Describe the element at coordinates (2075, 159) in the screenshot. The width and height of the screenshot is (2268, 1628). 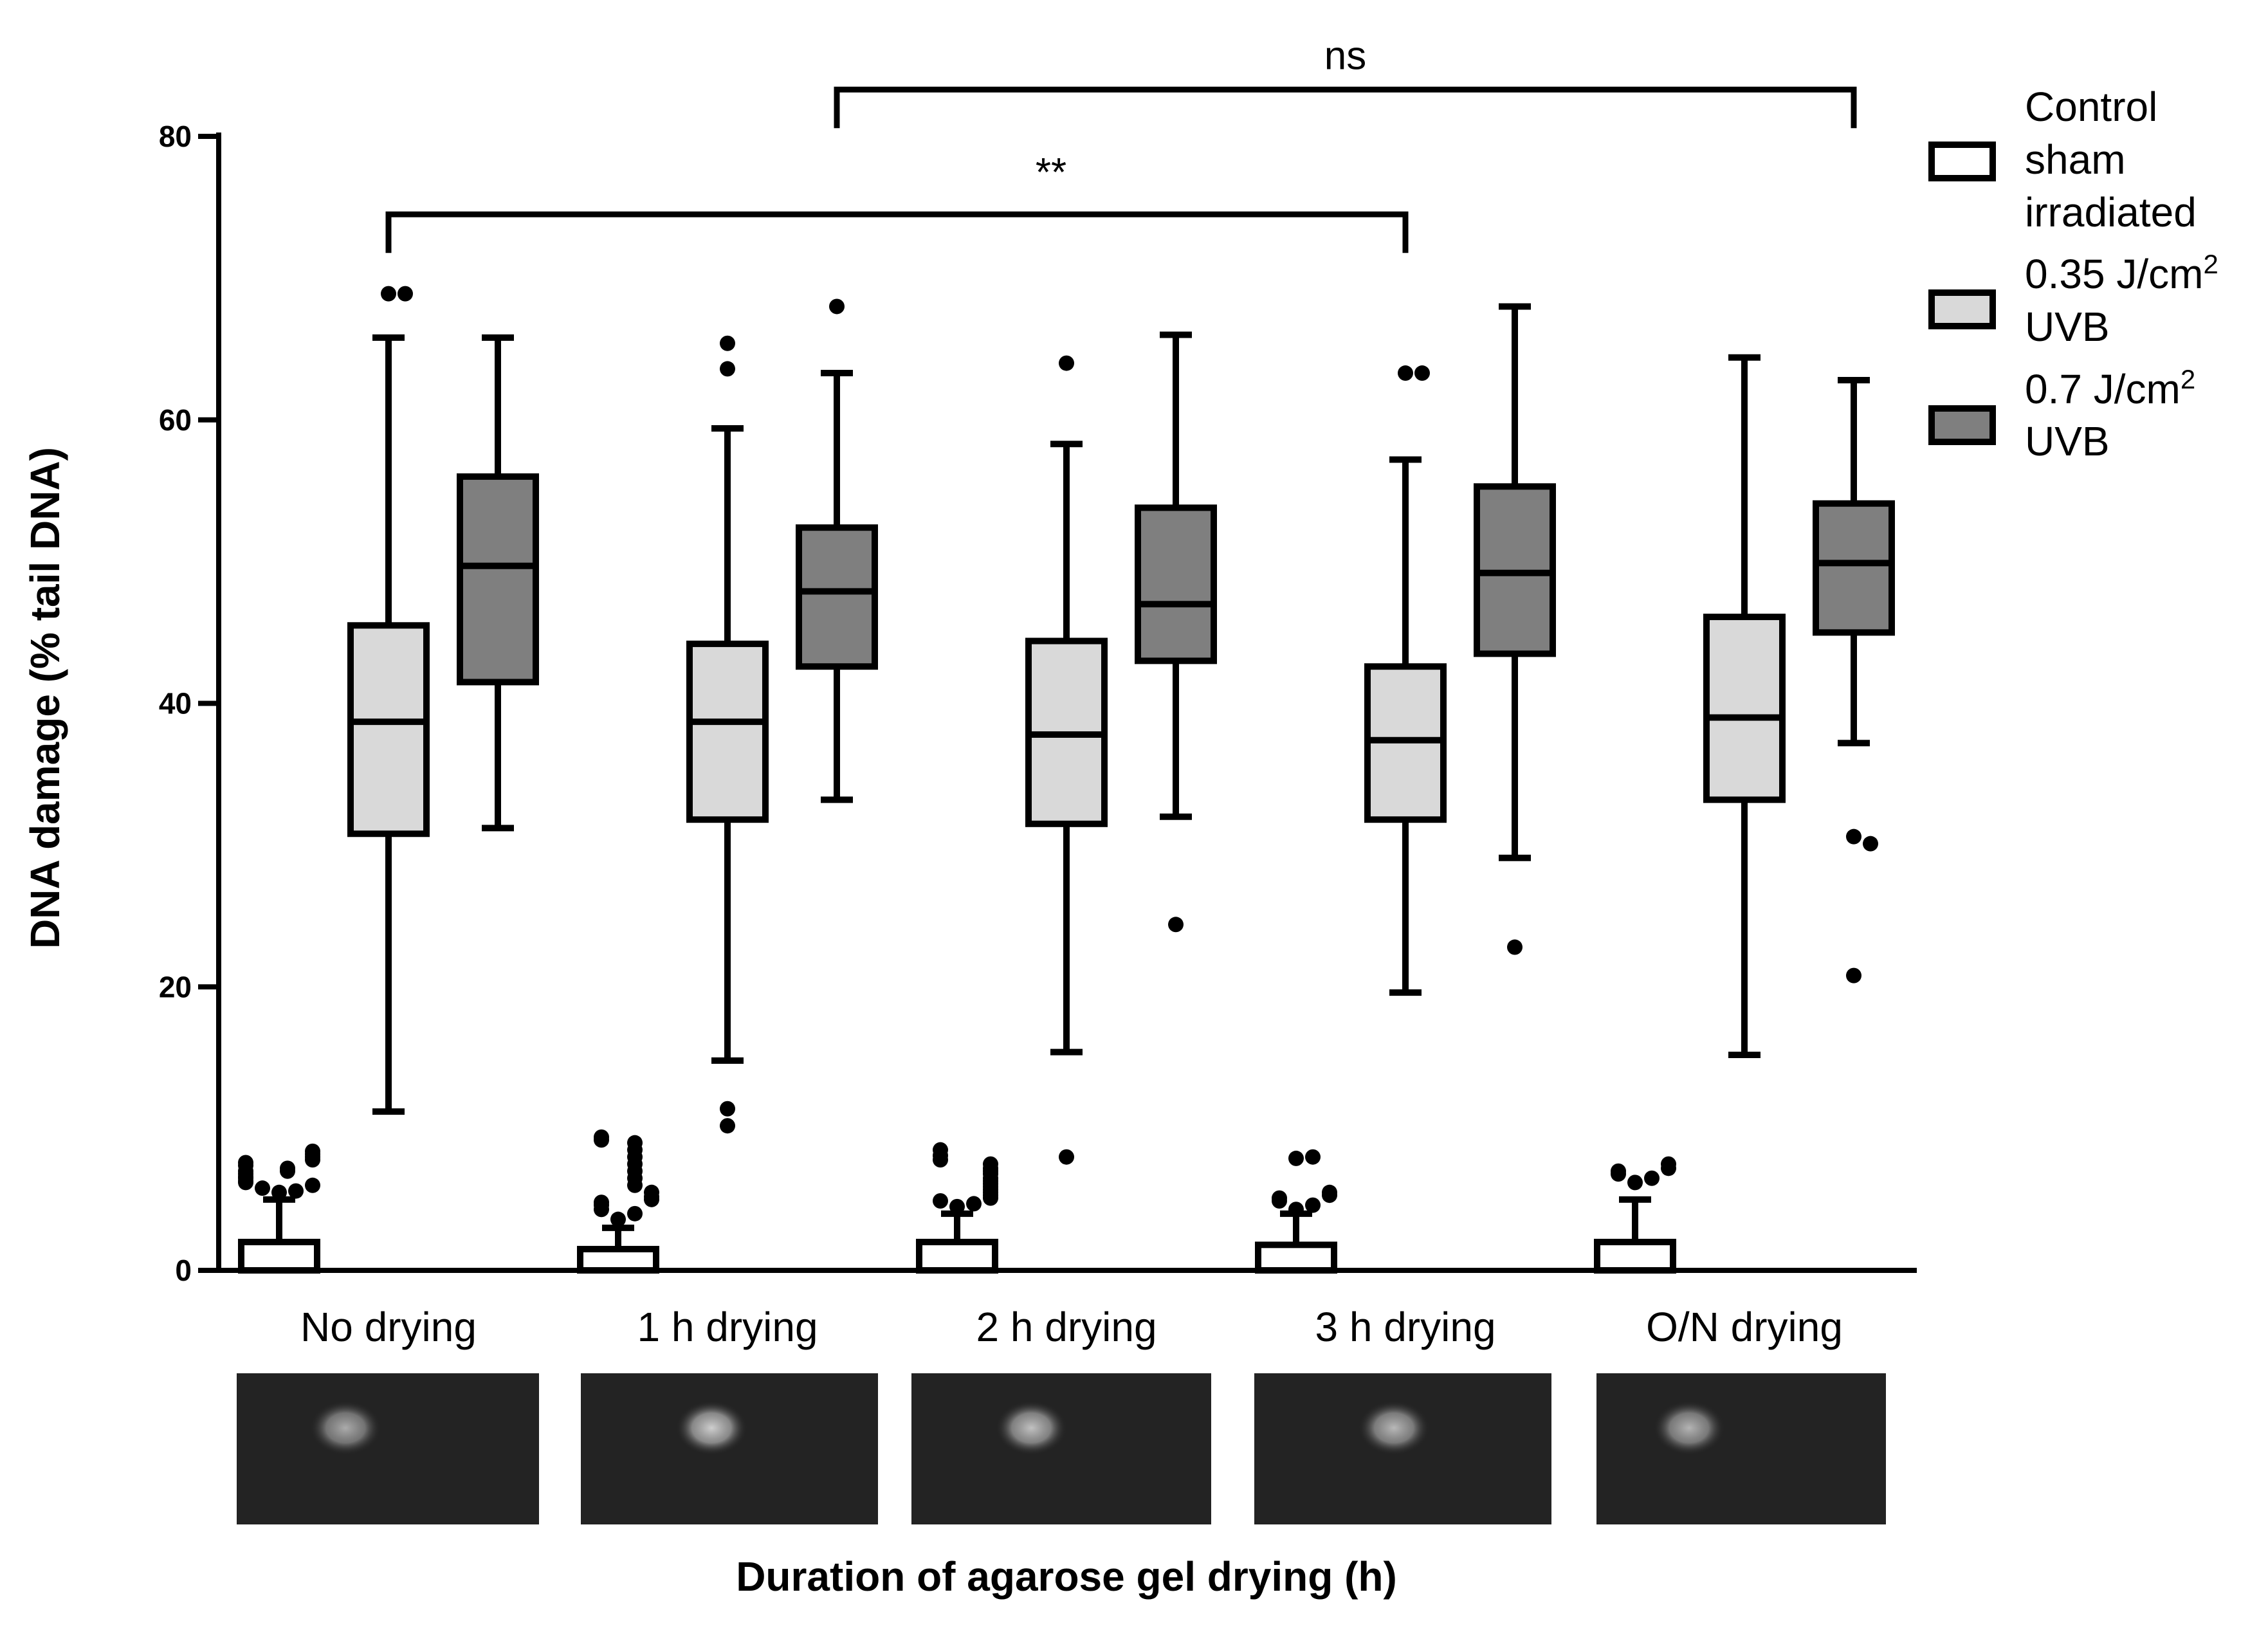
I see `legend-label: sham` at that location.